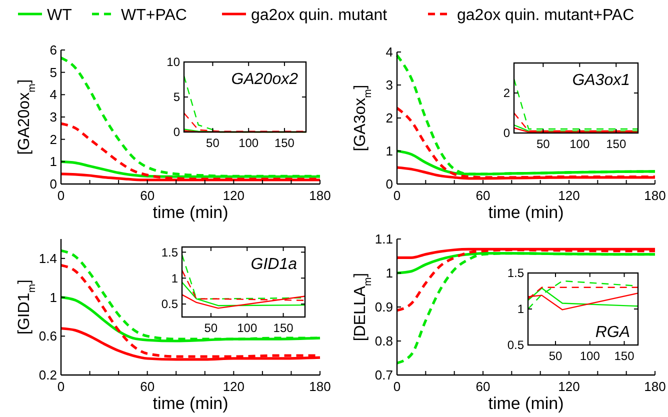  I want to click on y-tick-label: 0.9, so click(383, 307).